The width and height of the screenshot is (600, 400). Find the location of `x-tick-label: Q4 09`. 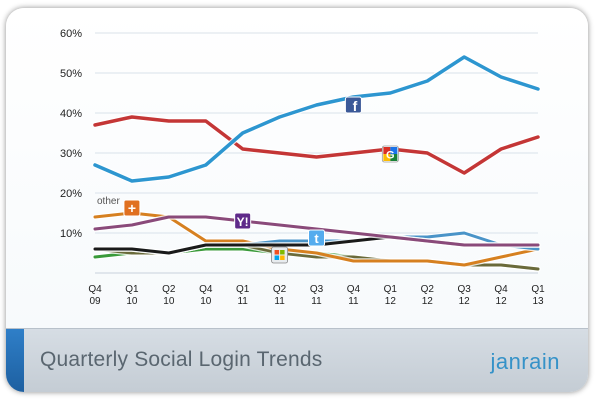

x-tick-label: Q4 09 is located at coordinates (95, 295).